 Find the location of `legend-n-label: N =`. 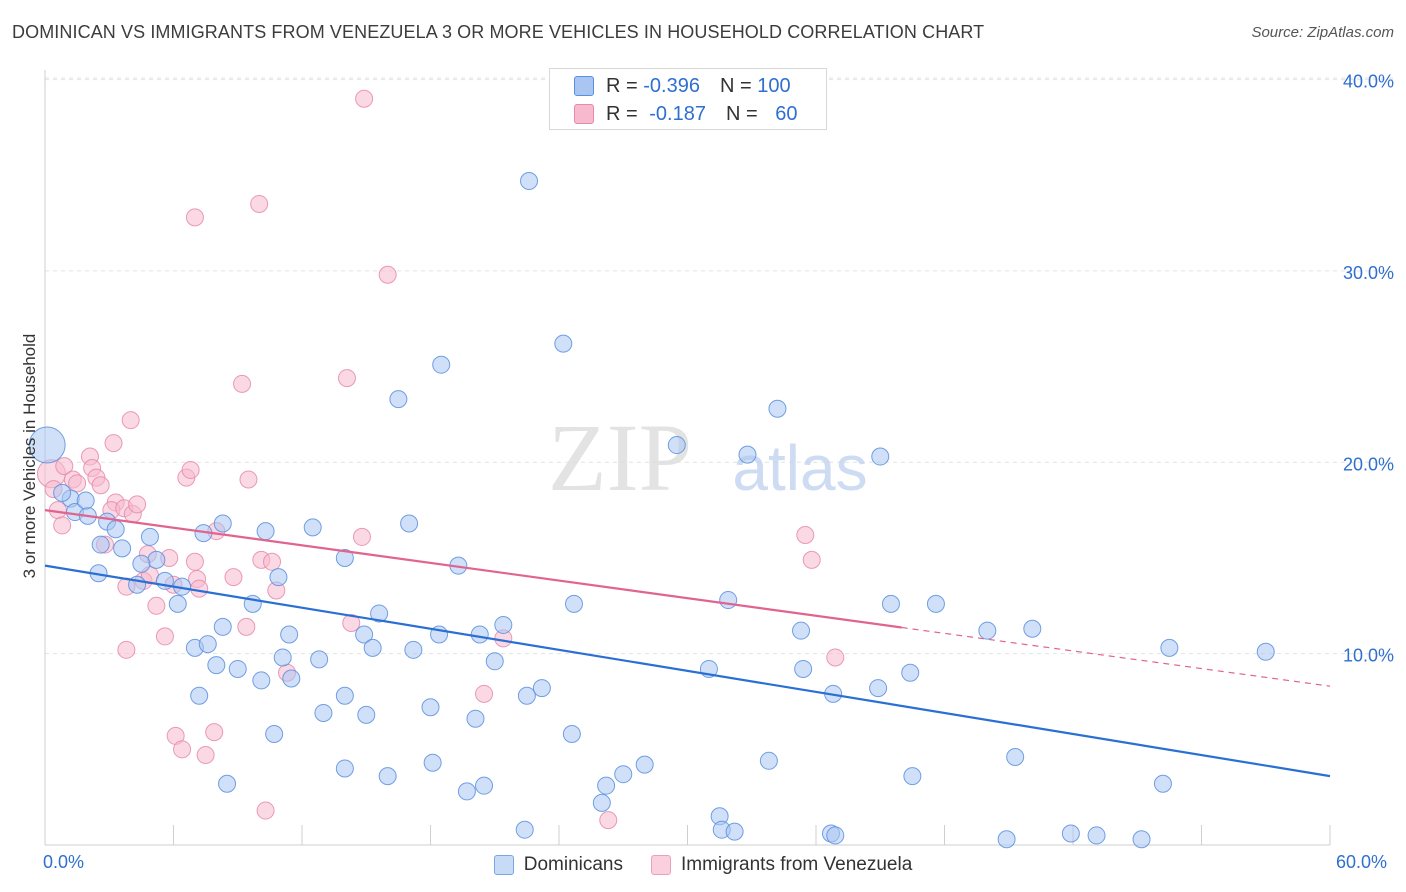

legend-n-label: N = is located at coordinates (741, 113).